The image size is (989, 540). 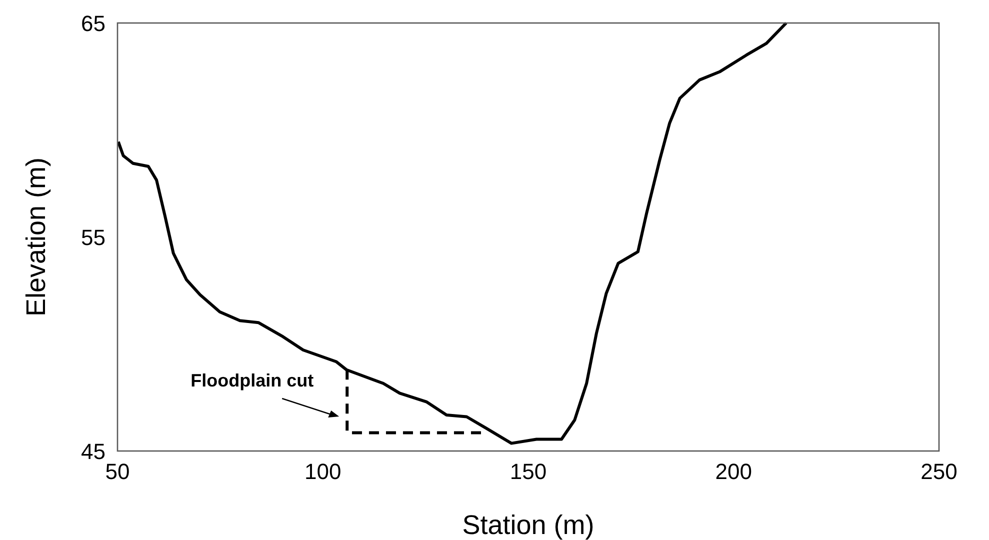 I want to click on x-tick-label: 100, so click(x=323, y=471).